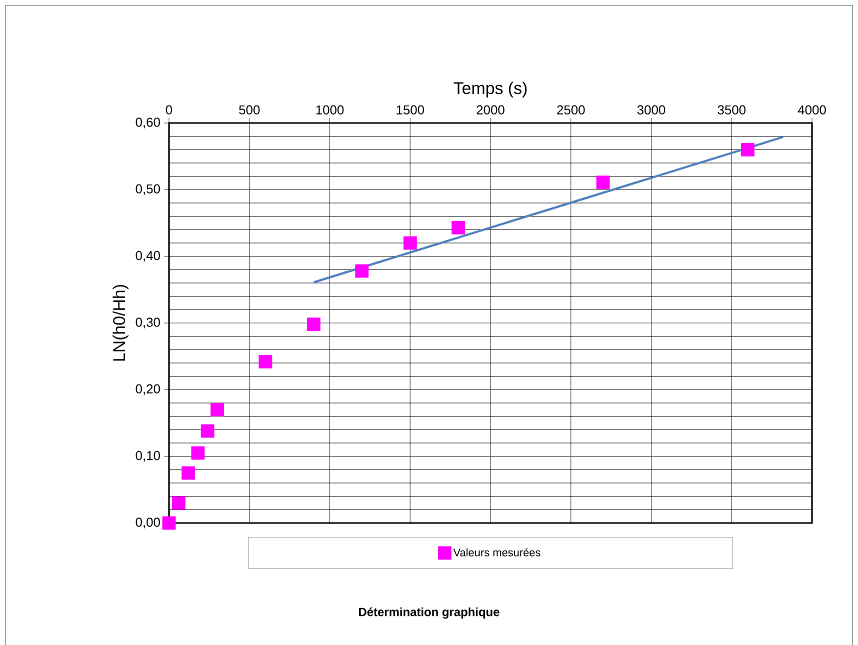  Describe the element at coordinates (120, 322) in the screenshot. I see `y-axis-title: LN(h0/Hh)` at that location.